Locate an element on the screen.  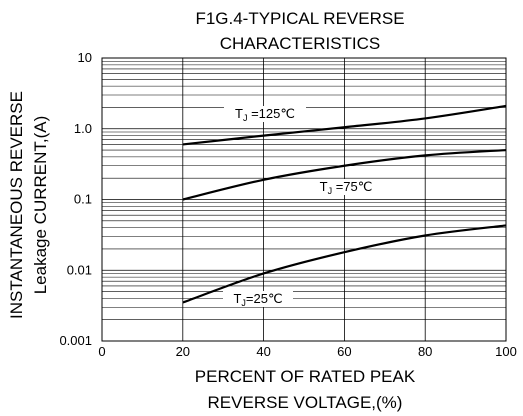
x-tick-label: 40 is located at coordinates (263, 351).